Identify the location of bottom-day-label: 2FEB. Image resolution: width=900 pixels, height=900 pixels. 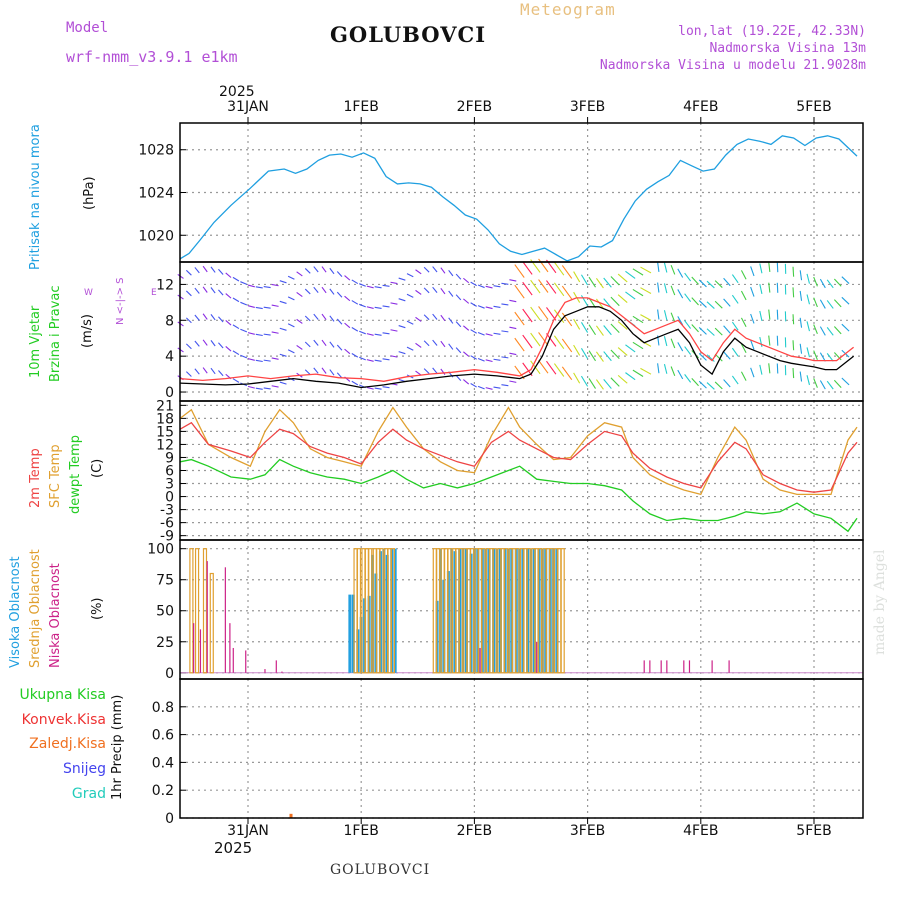
(474, 831).